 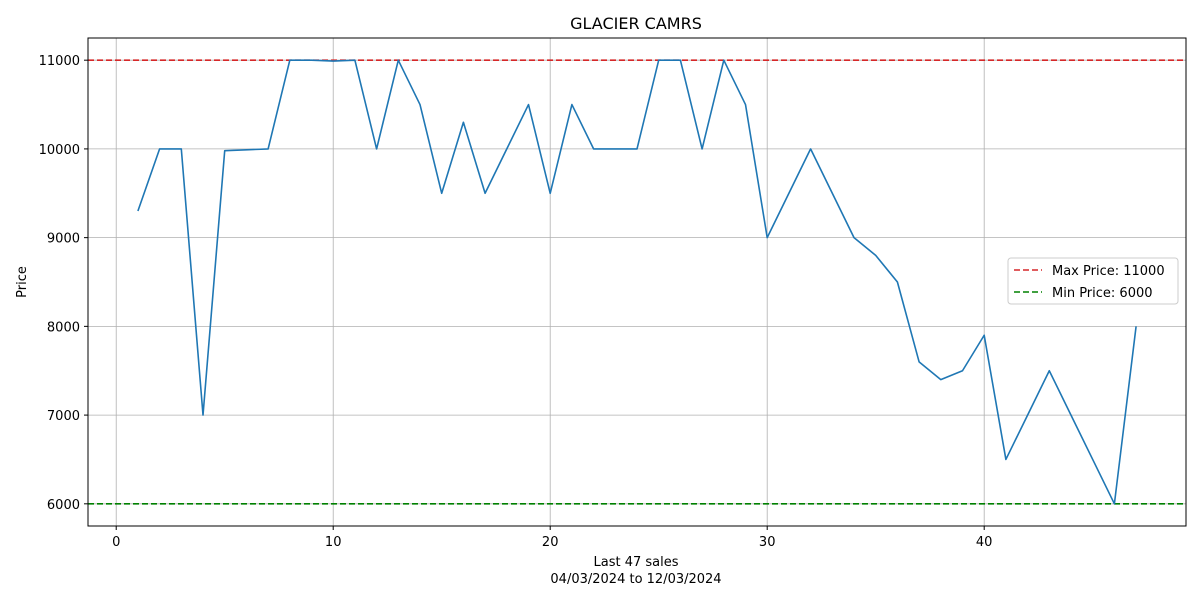 What do you see at coordinates (116, 542) in the screenshot?
I see `x-tick-label: 0` at bounding box center [116, 542].